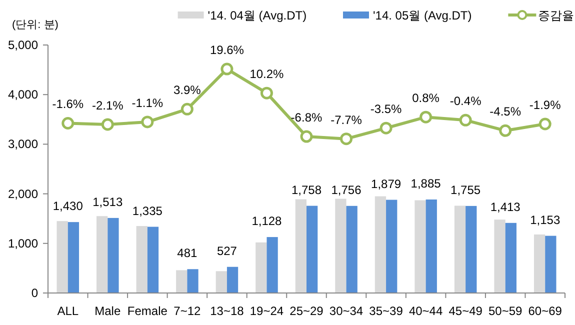  I want to click on data-label: 3.9%, so click(188, 90).